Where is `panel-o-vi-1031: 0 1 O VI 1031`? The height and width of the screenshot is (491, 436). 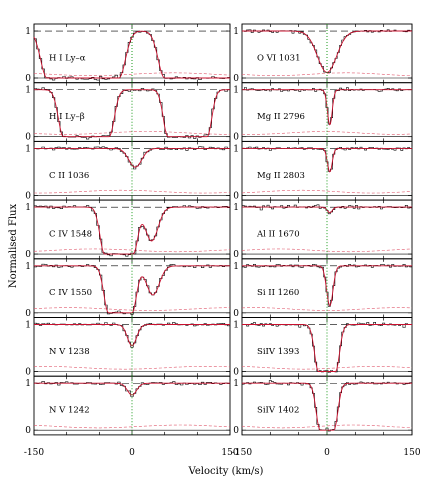
panel-o-vi-1031: 0 1 O VI 1031 is located at coordinates (323, 53).